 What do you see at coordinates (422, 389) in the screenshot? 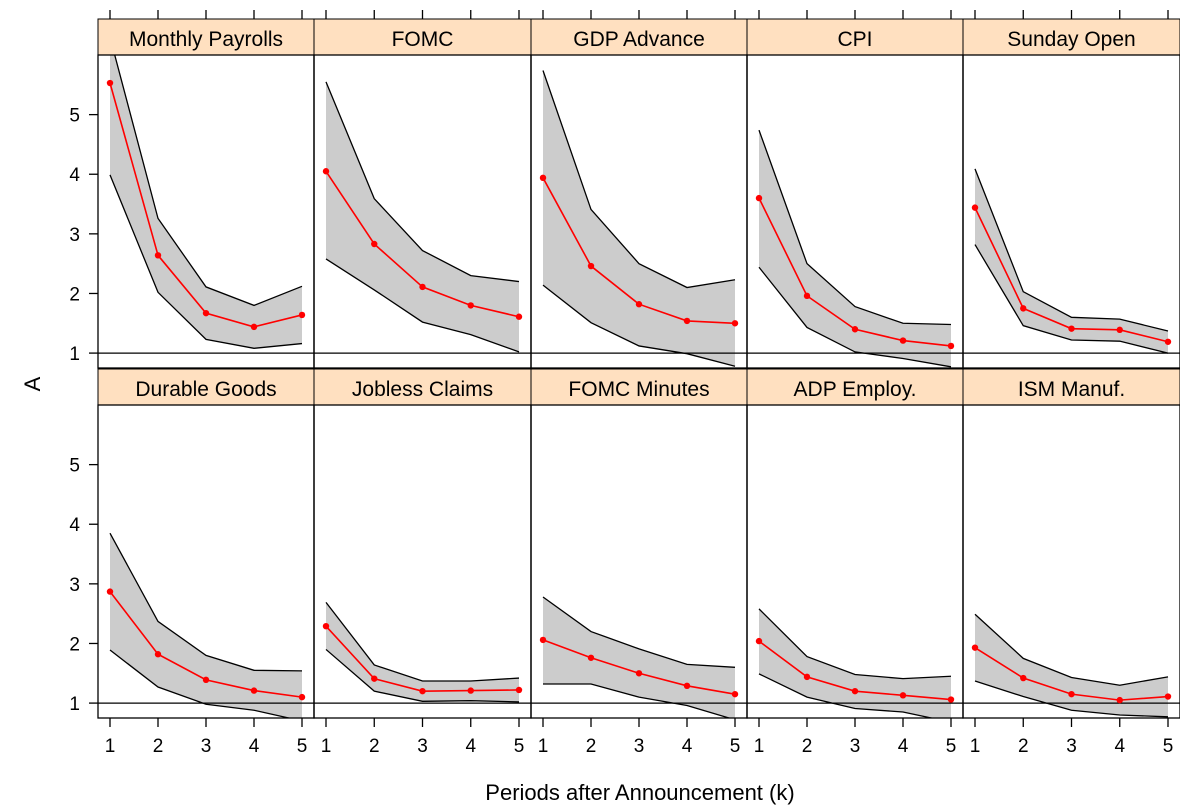
I see `panel-title: Jobless Claims` at bounding box center [422, 389].